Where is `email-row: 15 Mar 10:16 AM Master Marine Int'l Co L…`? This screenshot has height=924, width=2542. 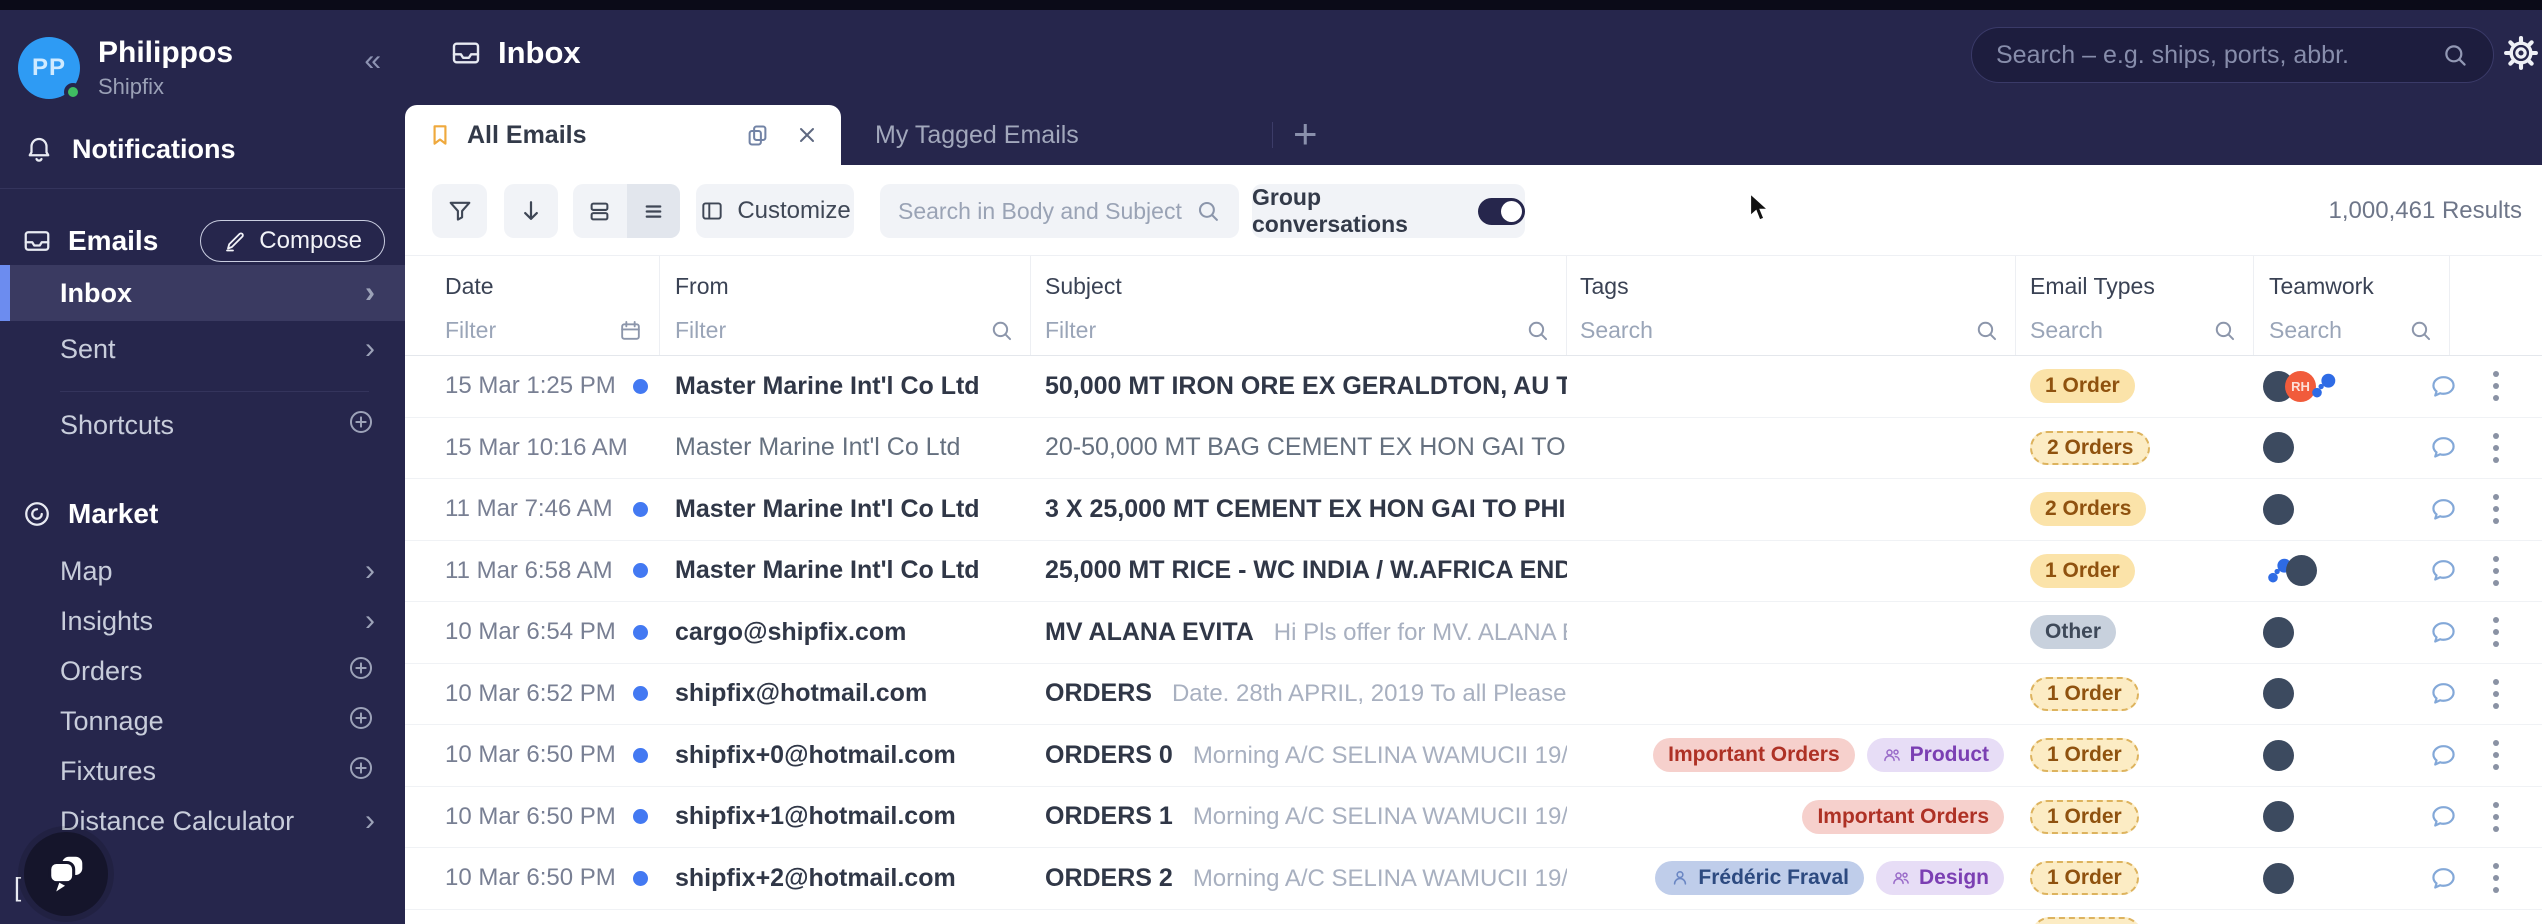
email-row: 15 Mar 10:16 AM Master Marine Int'l Co L… is located at coordinates (1473, 448).